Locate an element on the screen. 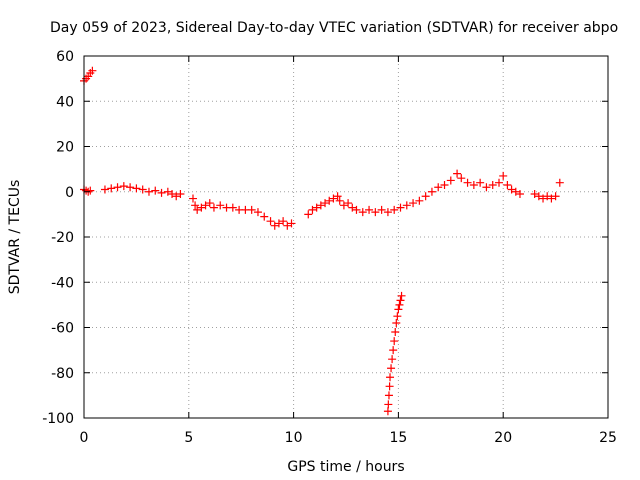 The height and width of the screenshot is (480, 640). y-tick-label: -80 is located at coordinates (62, 374).